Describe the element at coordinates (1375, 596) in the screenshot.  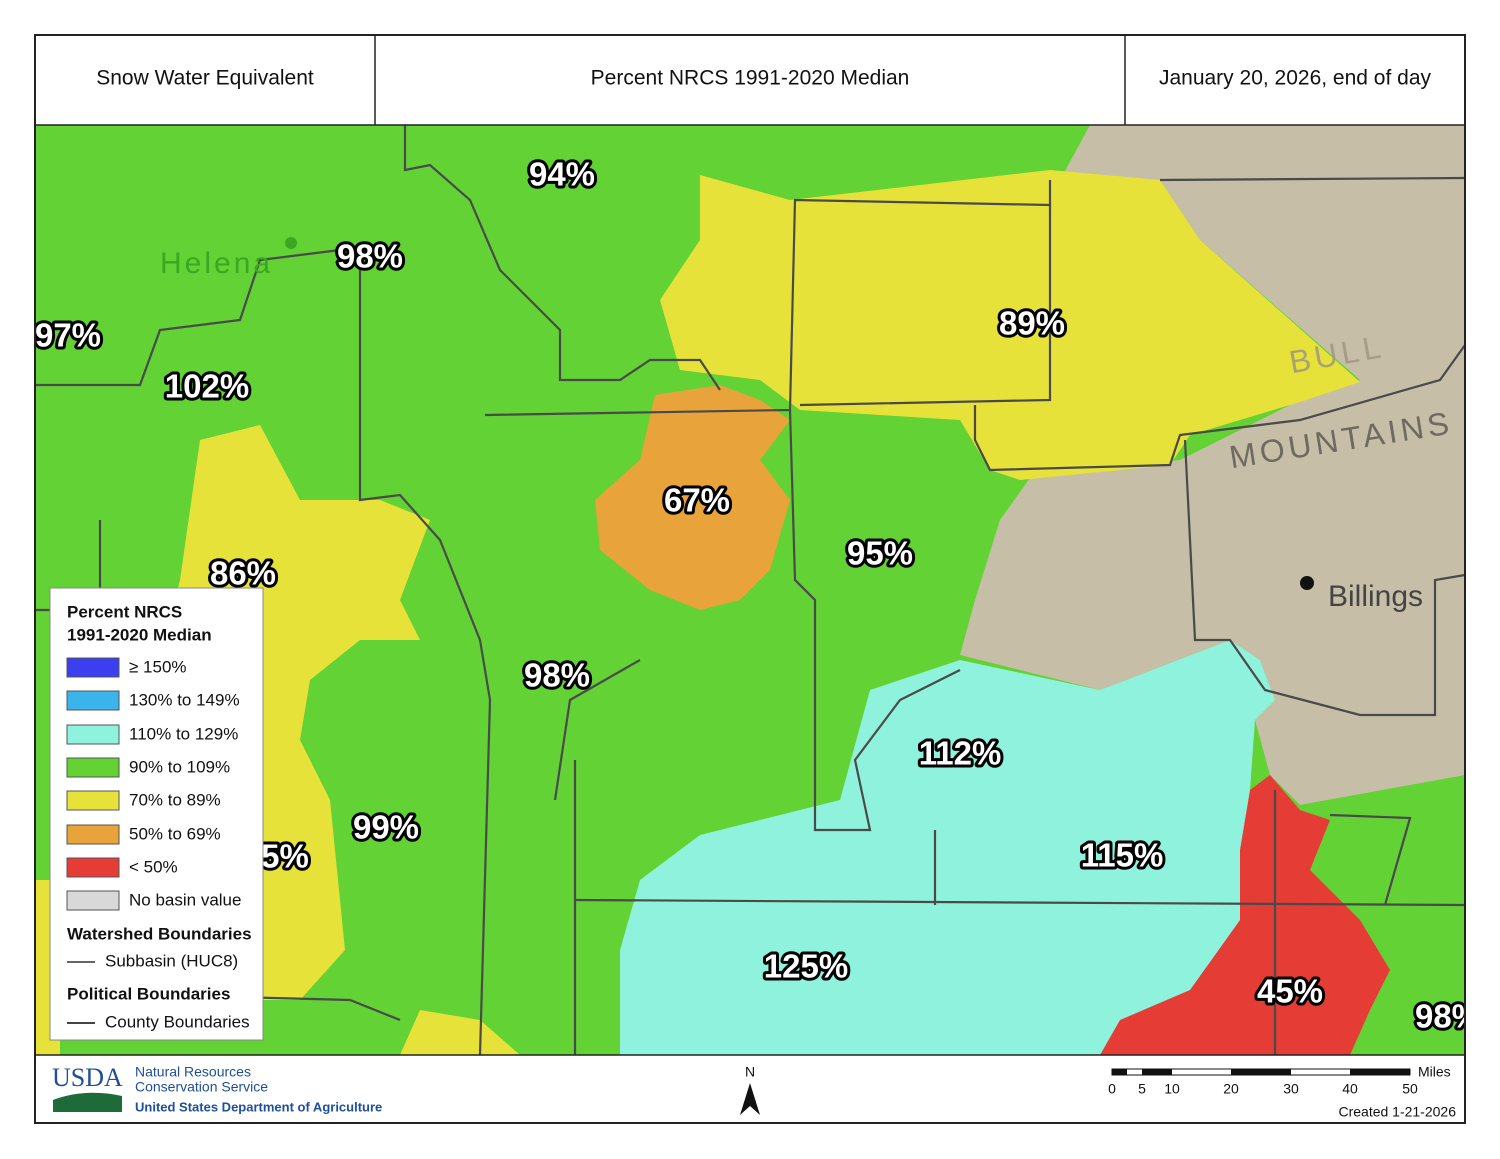
I see `place-label: Billings` at that location.